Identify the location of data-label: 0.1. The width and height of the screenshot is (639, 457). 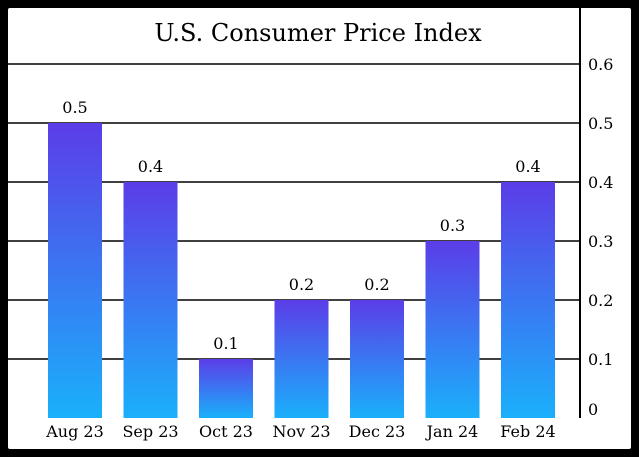
(225, 343).